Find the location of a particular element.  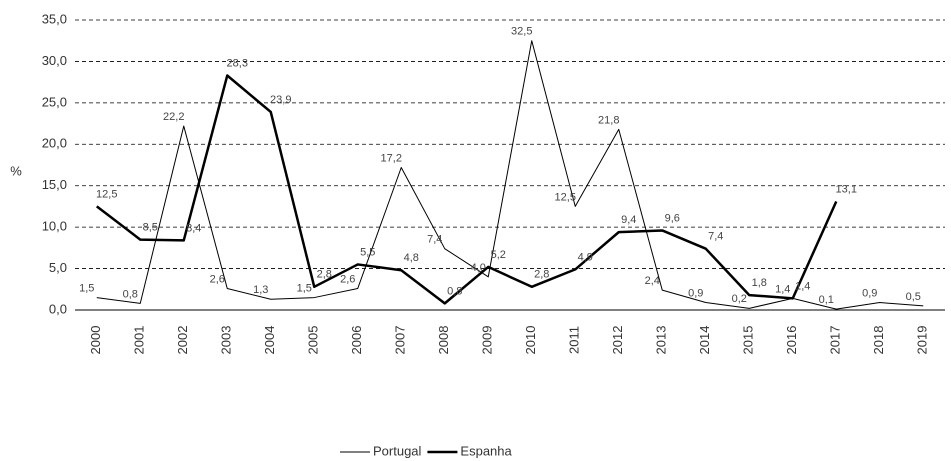

y-tick-label: 5,0 is located at coordinates (58, 267).